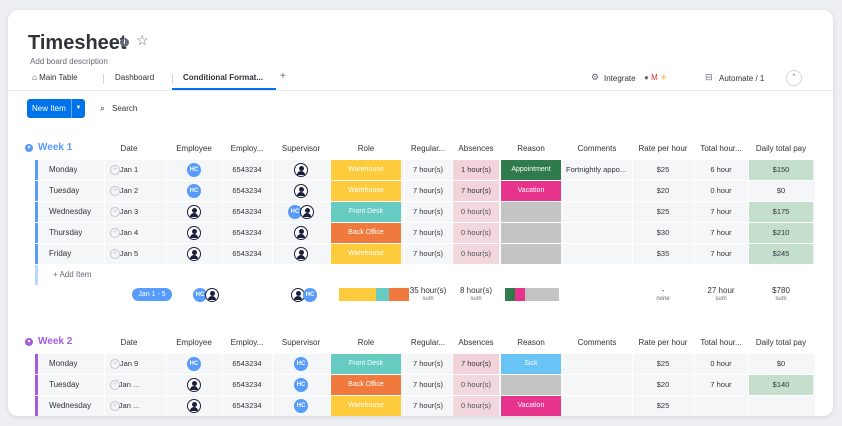 The image size is (842, 426). Describe the element at coordinates (781, 233) in the screenshot. I see `daily-pay-cell: $210` at that location.